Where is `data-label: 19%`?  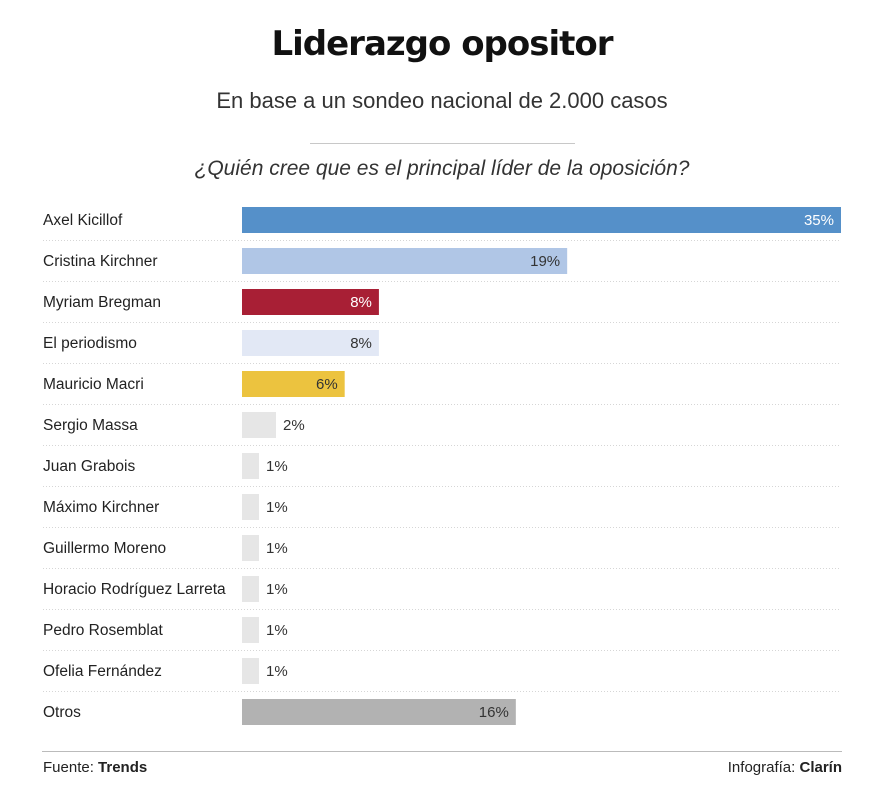
data-label: 19% is located at coordinates (545, 261).